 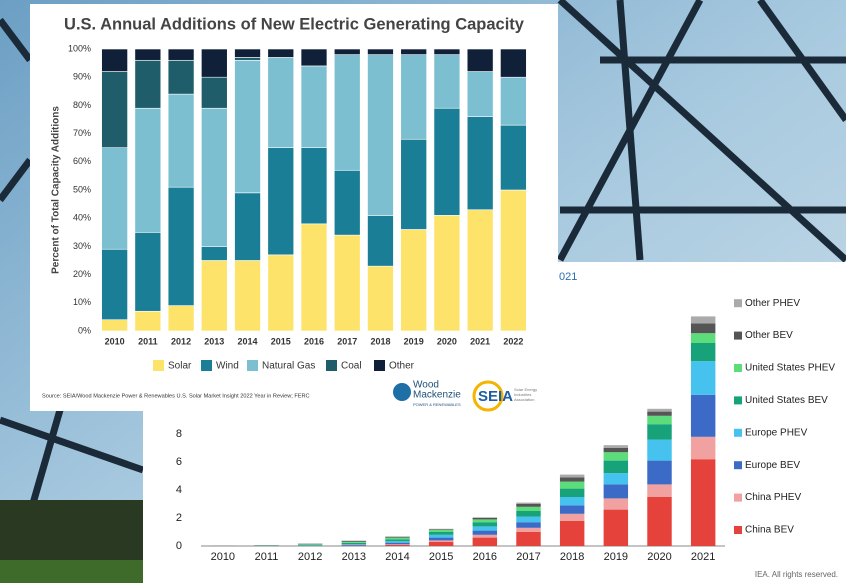 I want to click on x-tick-label: 2020, so click(x=659, y=557).